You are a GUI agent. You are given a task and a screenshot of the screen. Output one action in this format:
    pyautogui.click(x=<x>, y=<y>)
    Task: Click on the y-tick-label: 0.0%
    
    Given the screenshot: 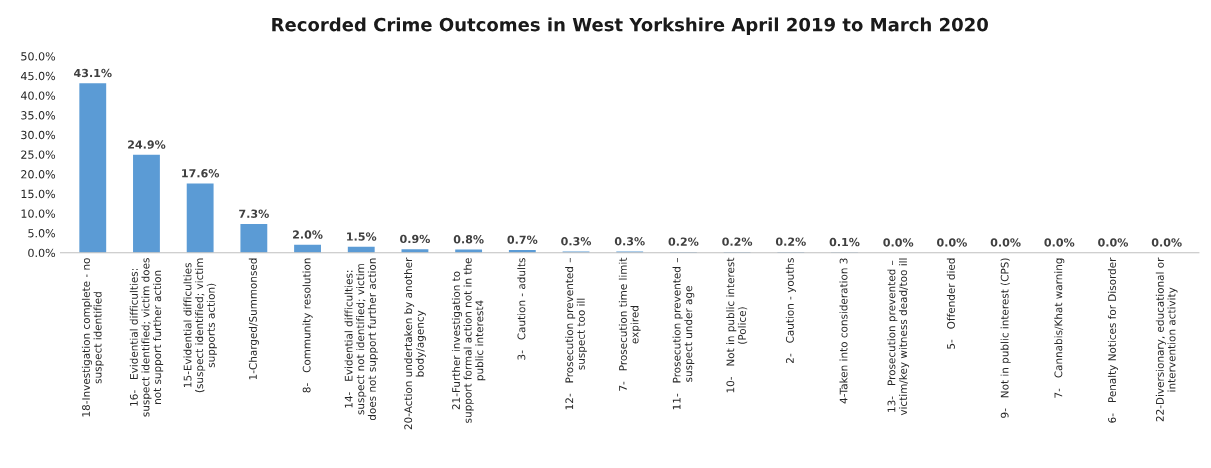 What is the action you would take?
    pyautogui.click(x=42, y=253)
    